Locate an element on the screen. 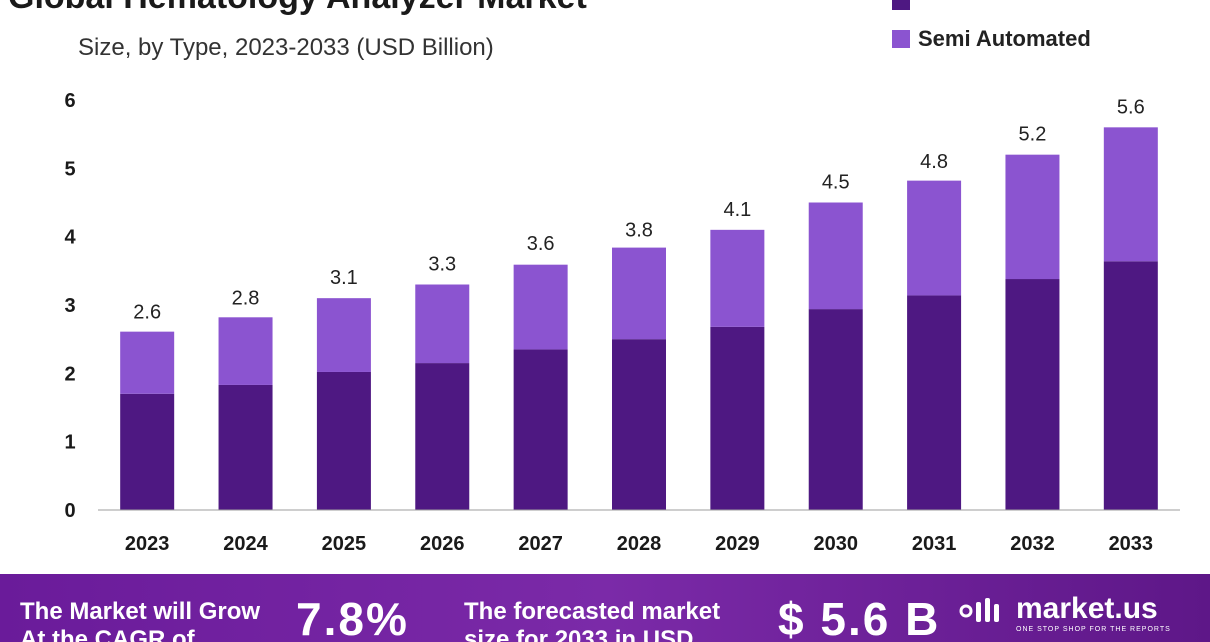  data-label-2023: 2.6 is located at coordinates (147, 312).